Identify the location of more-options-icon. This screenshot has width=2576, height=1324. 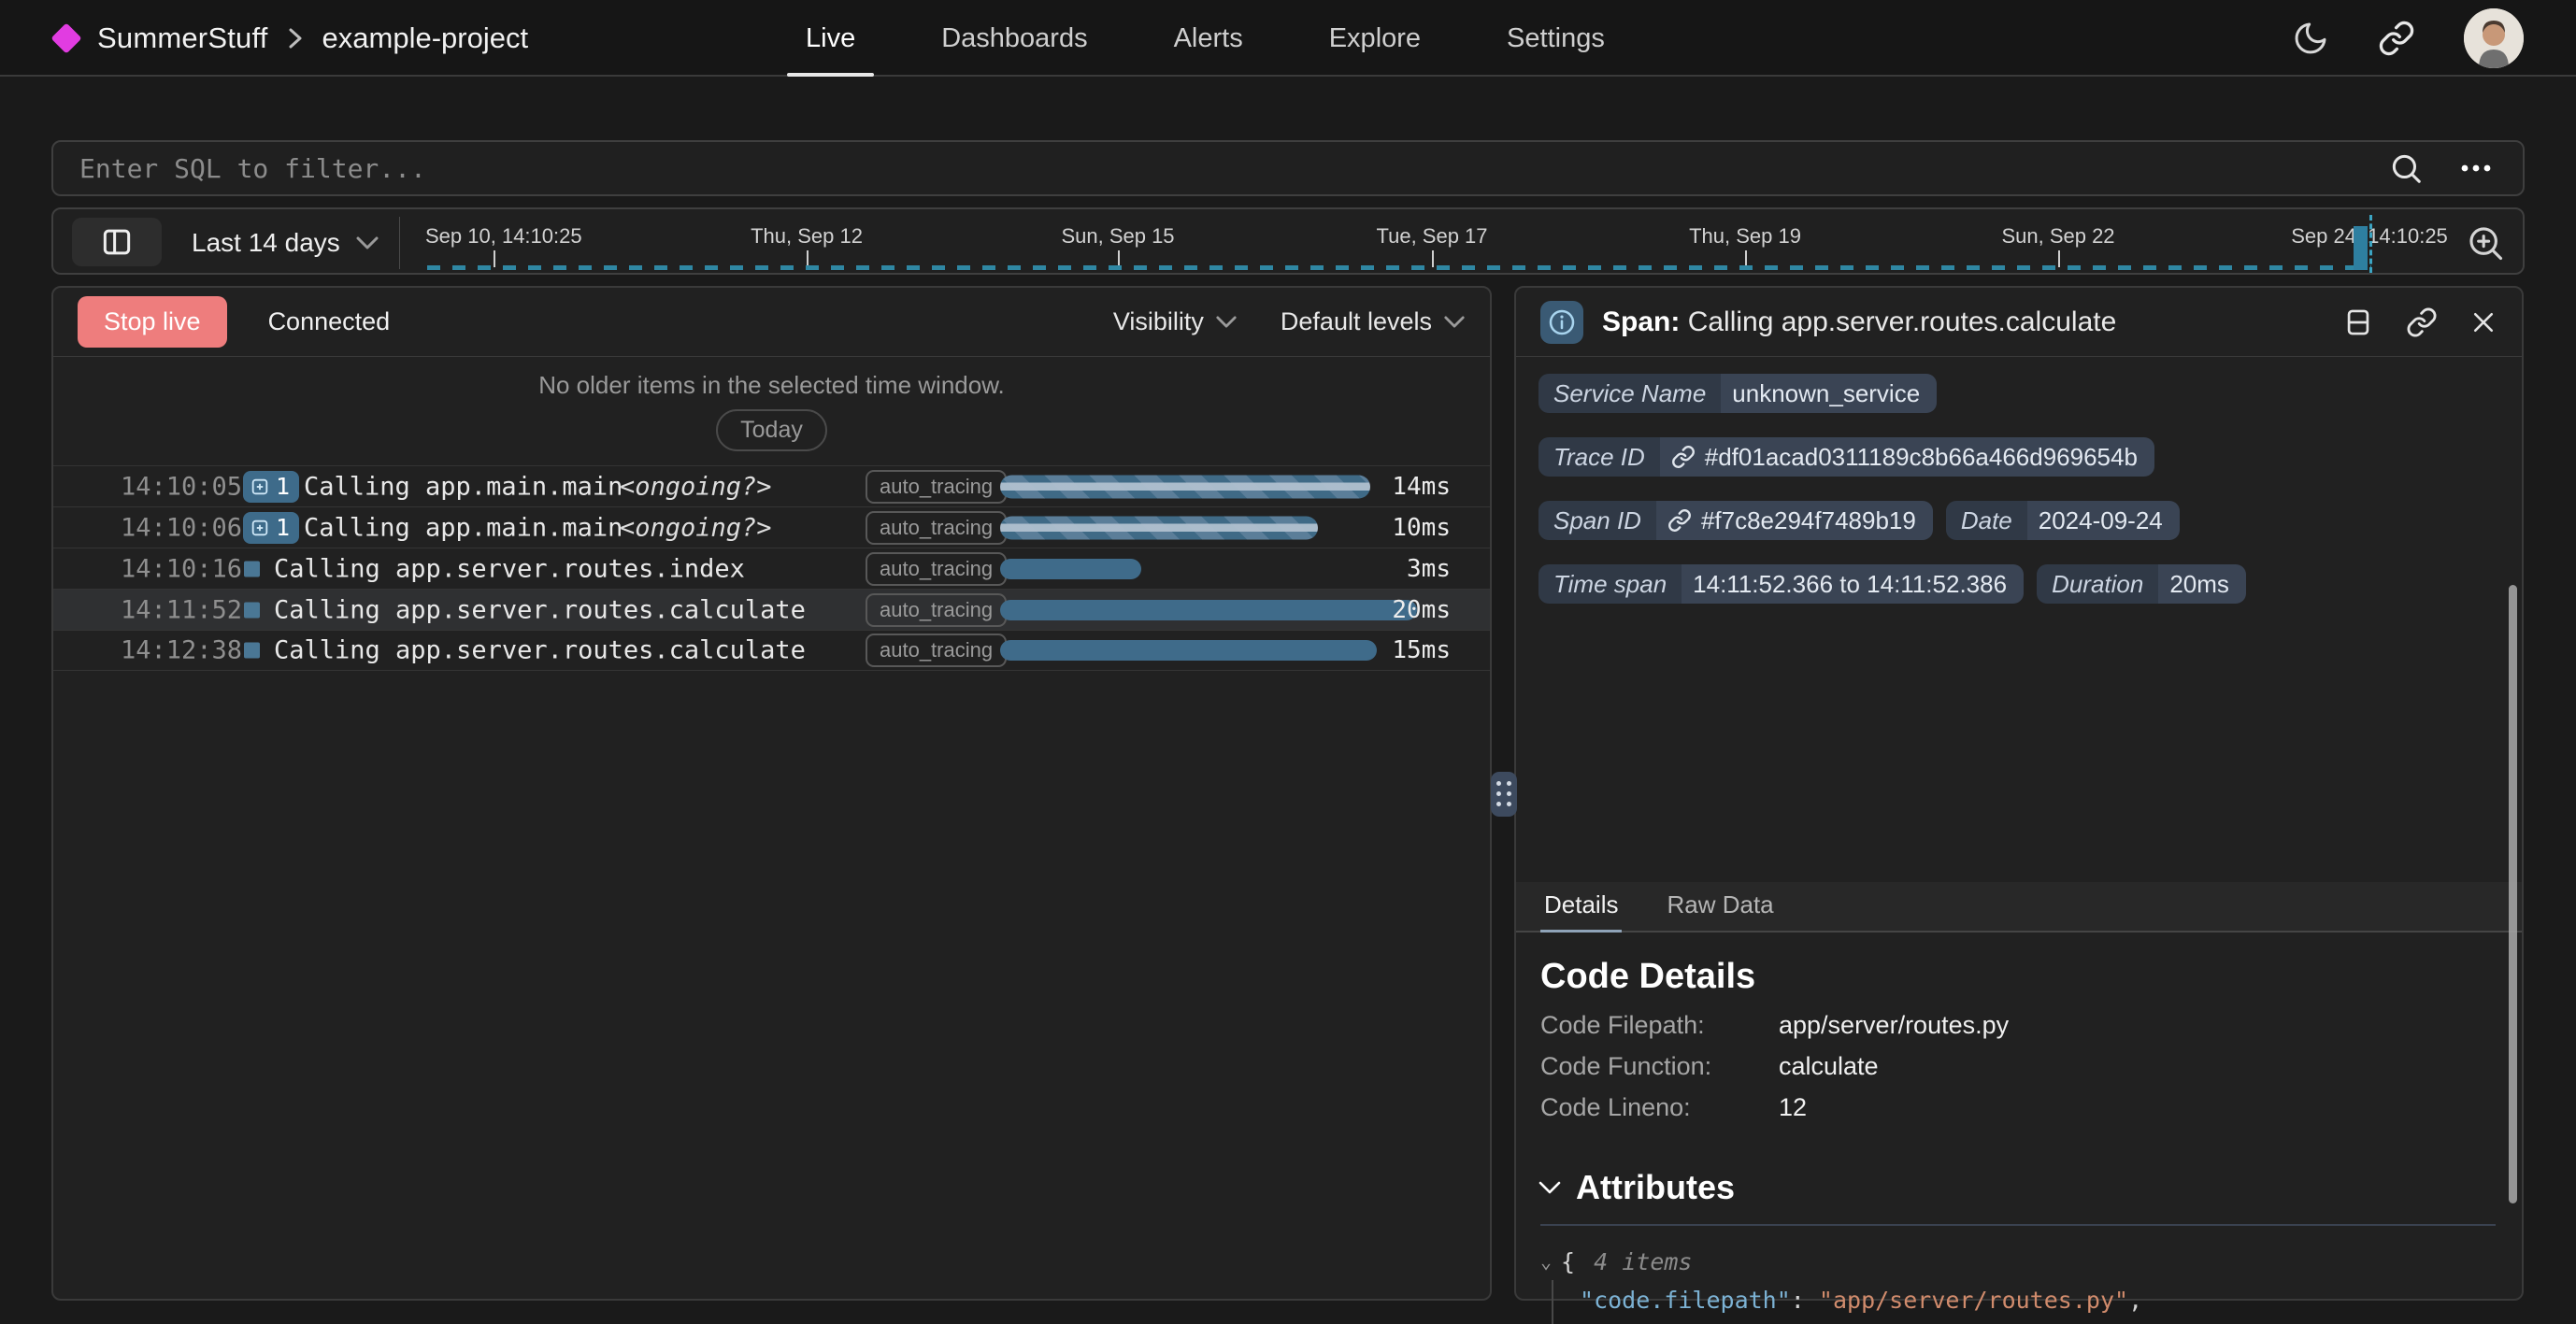
(2476, 168).